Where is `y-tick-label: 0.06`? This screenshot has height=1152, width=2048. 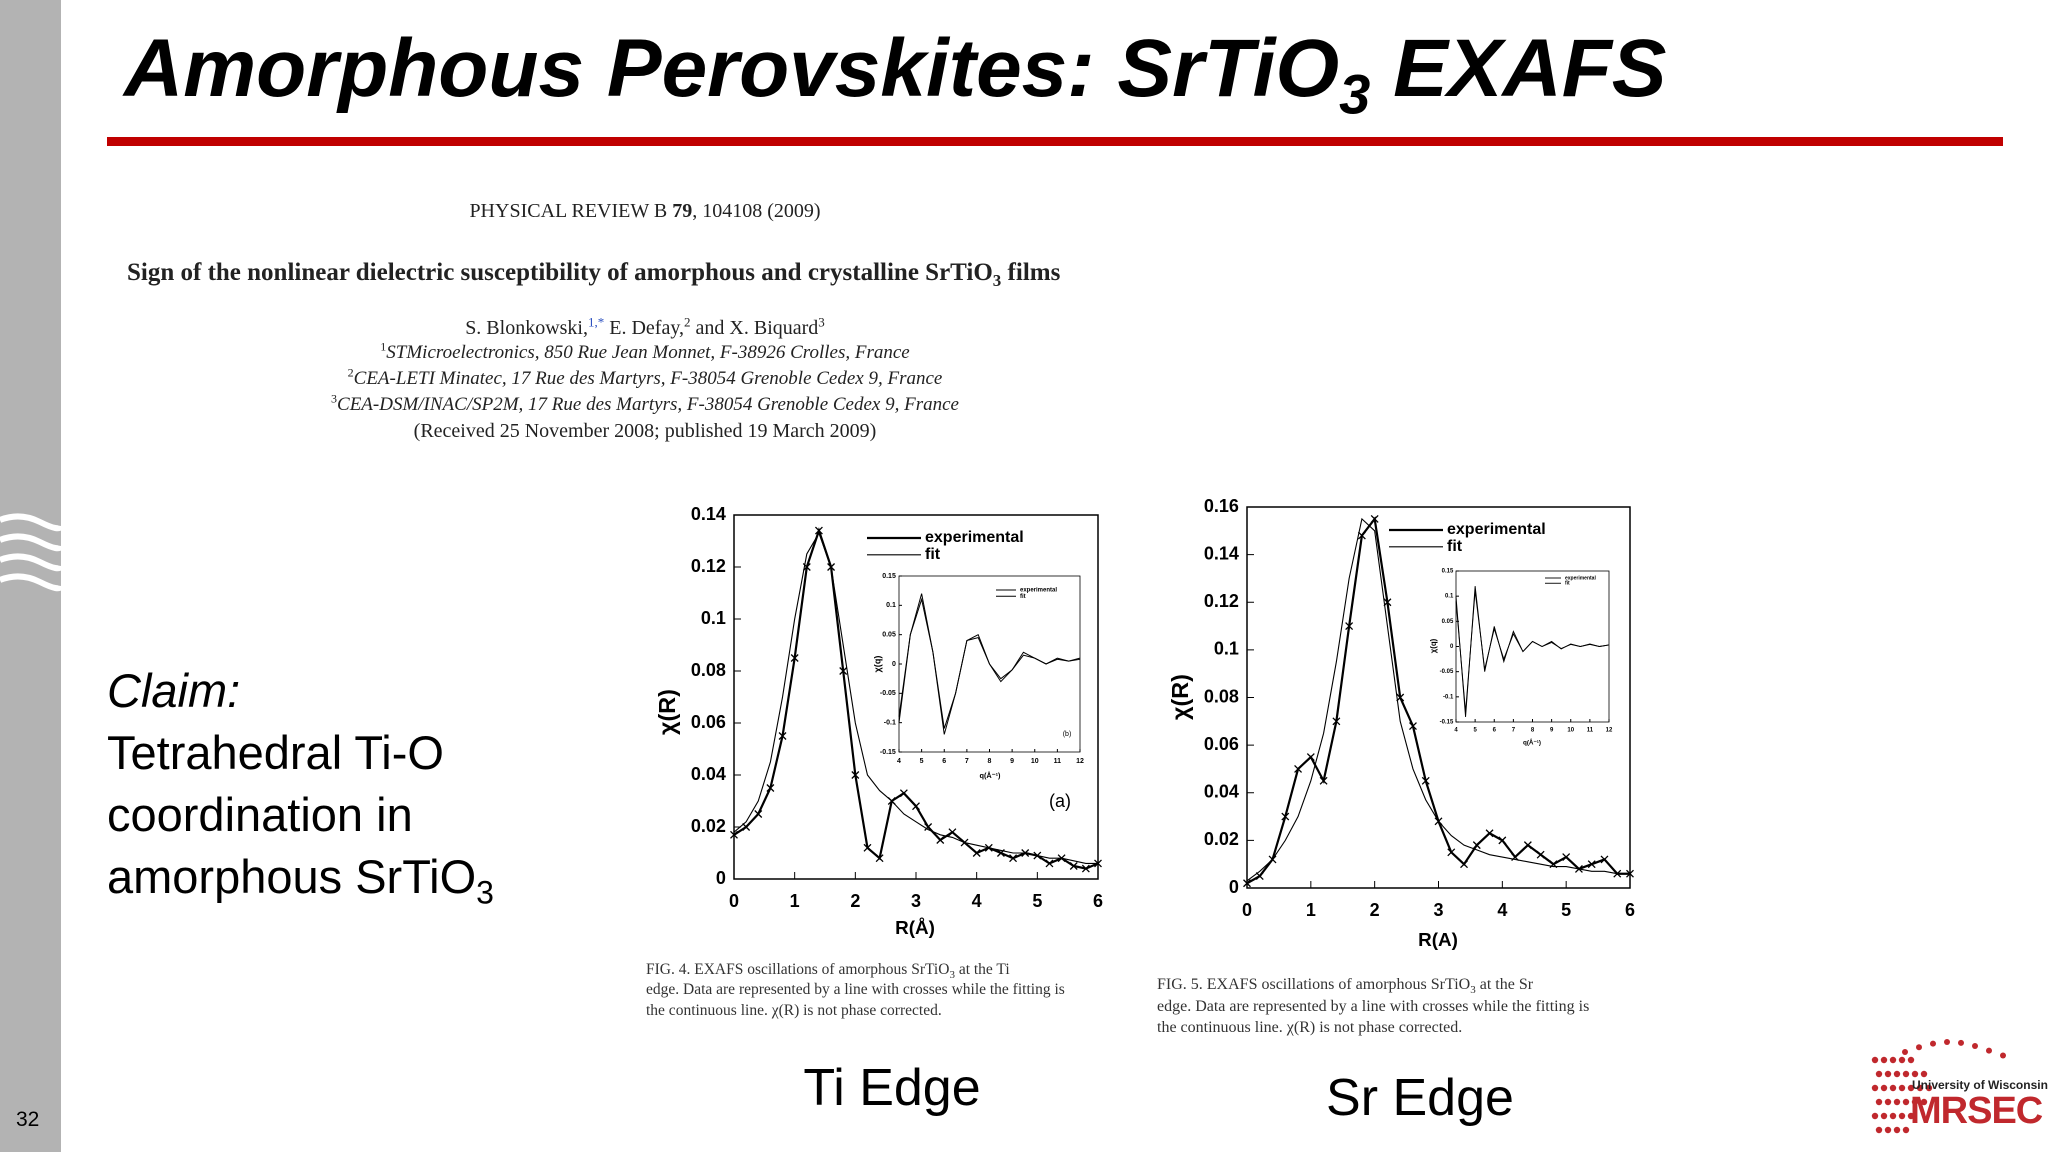
y-tick-label: 0.06 is located at coordinates (1221, 744).